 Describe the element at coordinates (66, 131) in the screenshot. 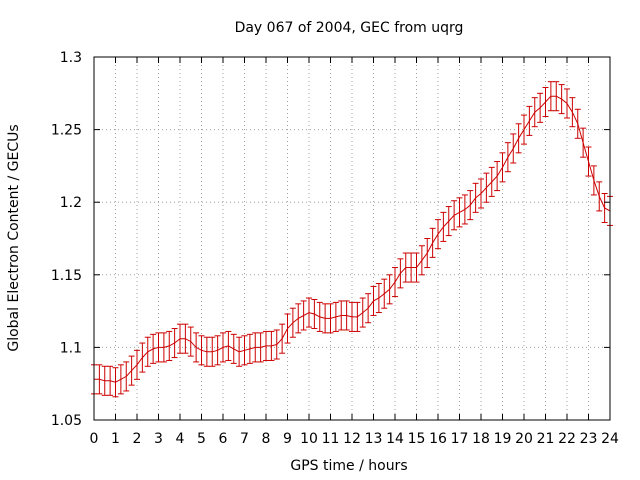

I see `y-tick-label: 1.25` at that location.